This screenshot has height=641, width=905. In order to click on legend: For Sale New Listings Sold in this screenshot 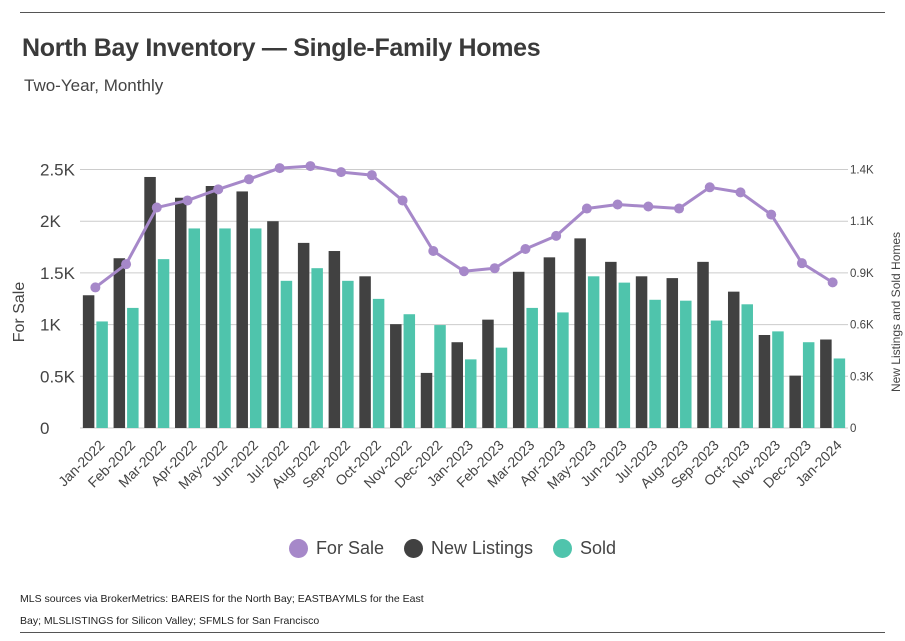, I will do `click(452, 548)`.